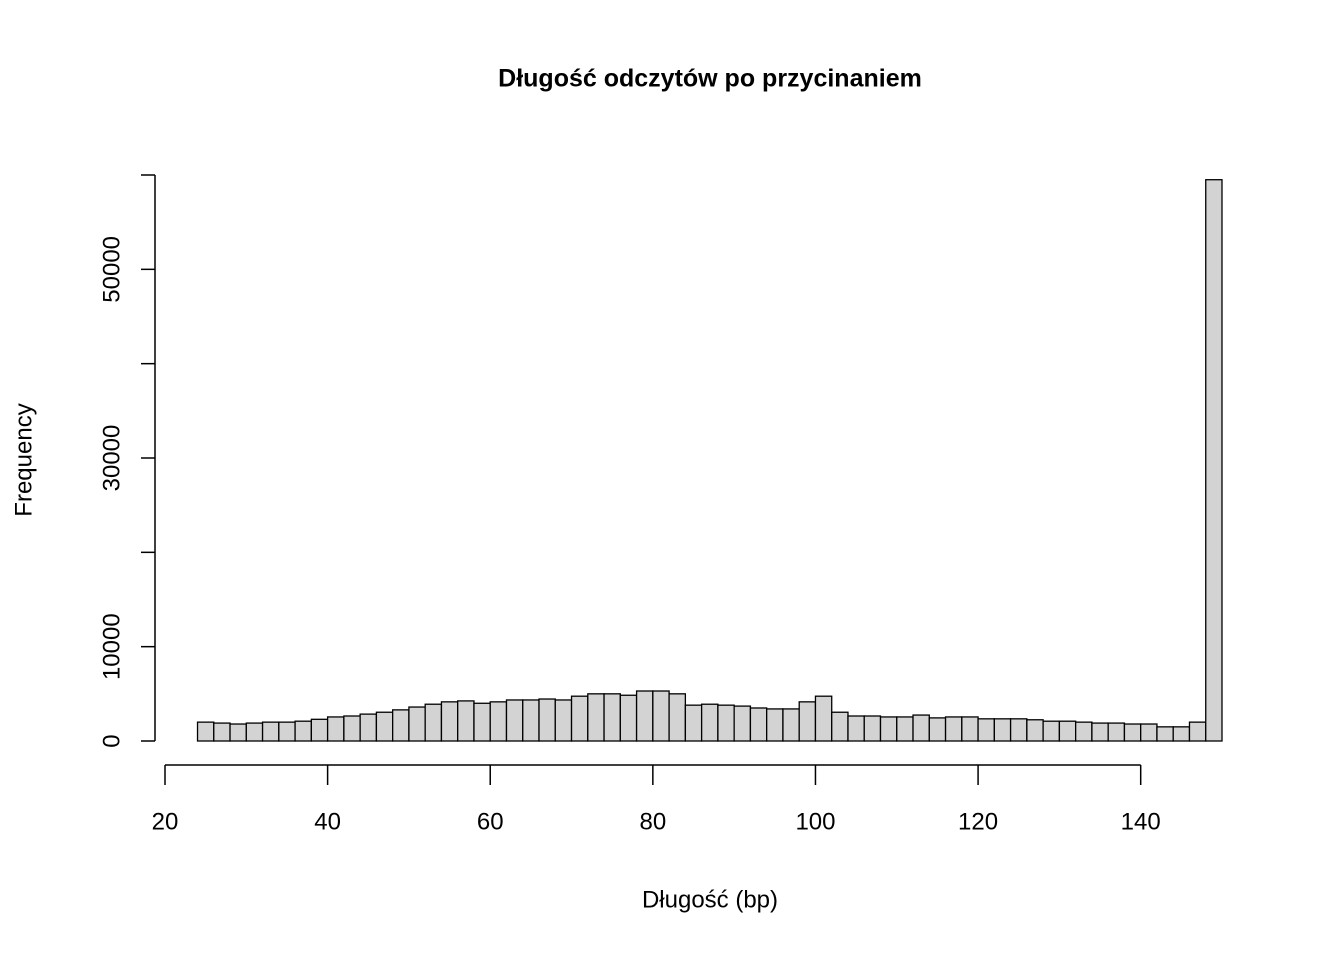 The height and width of the screenshot is (960, 1344). I want to click on x-tick-label: 100, so click(815, 821).